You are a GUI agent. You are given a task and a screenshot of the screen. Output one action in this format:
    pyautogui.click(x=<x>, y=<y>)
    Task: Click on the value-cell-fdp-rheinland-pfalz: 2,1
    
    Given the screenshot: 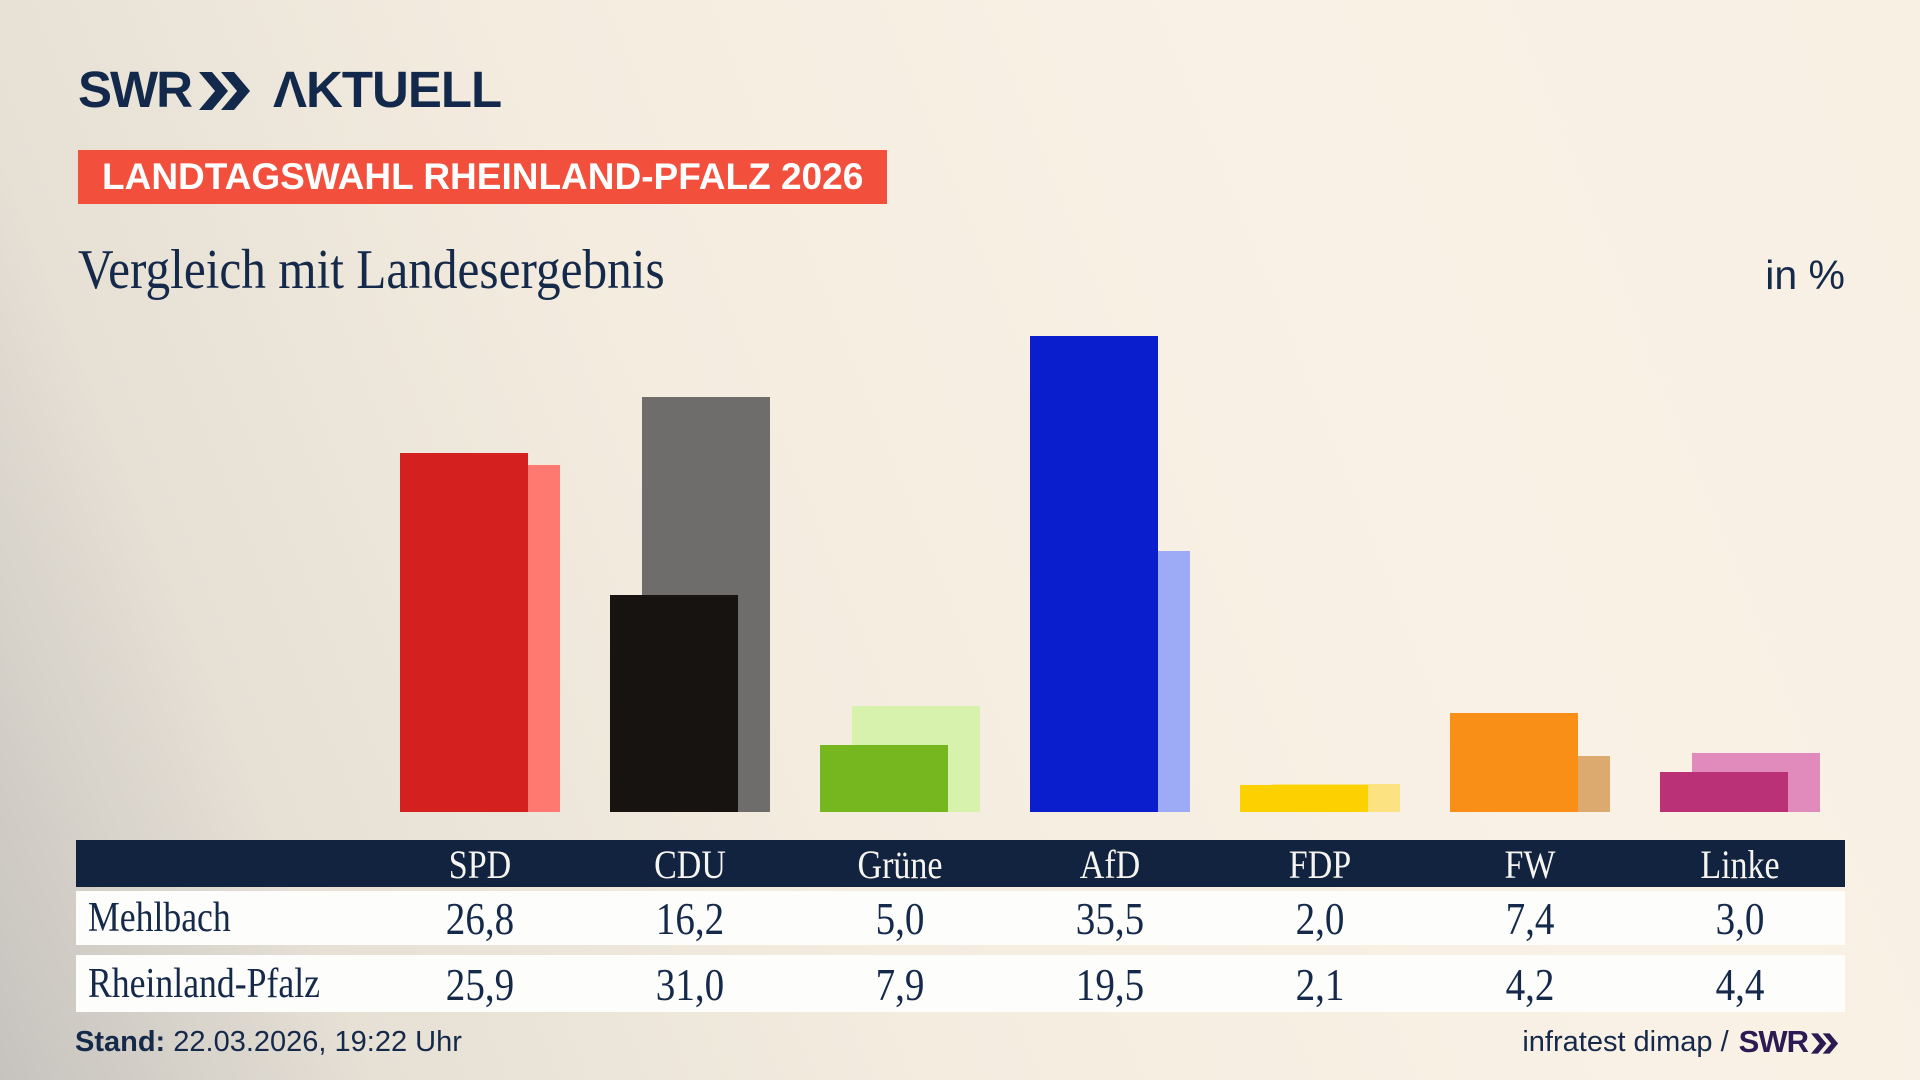 What is the action you would take?
    pyautogui.click(x=1320, y=984)
    